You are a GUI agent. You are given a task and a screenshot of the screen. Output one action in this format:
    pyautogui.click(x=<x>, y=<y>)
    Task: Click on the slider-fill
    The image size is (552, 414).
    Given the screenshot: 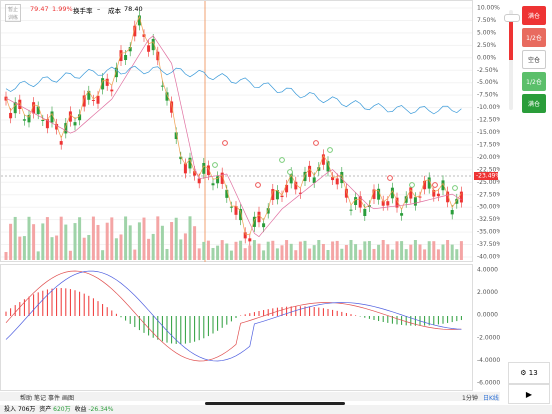 What is the action you would take?
    pyautogui.click(x=511, y=40)
    